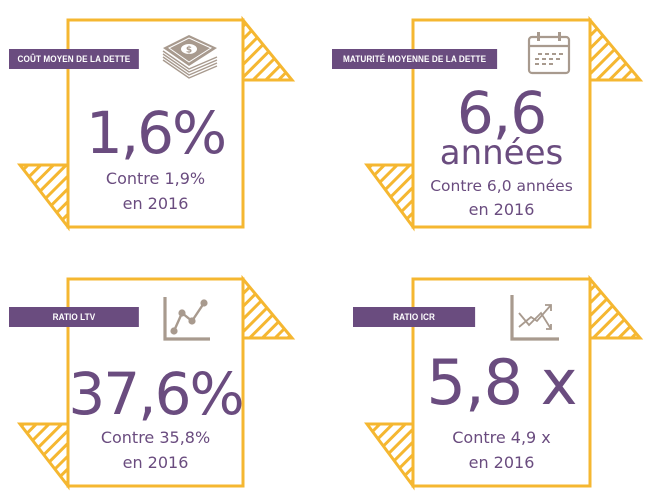 The height and width of the screenshot is (501, 648). Describe the element at coordinates (156, 394) in the screenshot. I see `kpi-value: 37,6%` at that location.